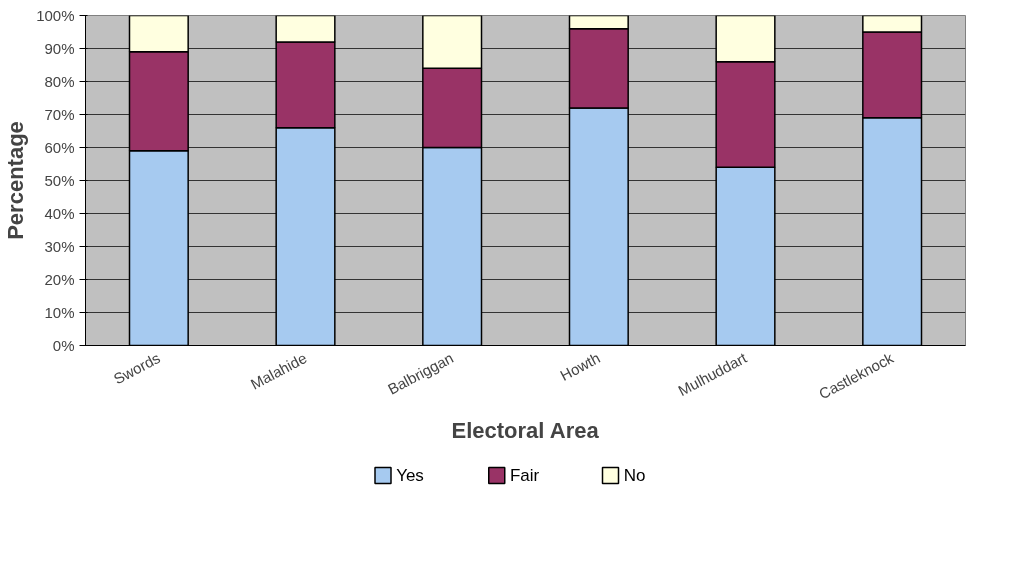 Image resolution: width=1033 pixels, height=576 pixels. I want to click on y-tick-label: 70%, so click(59, 114).